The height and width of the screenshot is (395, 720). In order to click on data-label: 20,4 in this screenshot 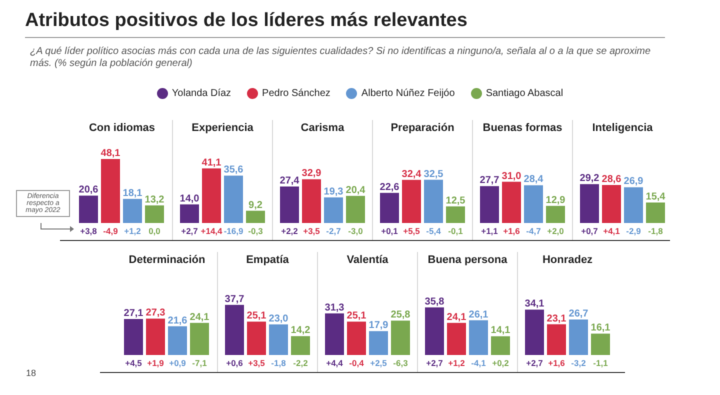, I will do `click(356, 190)`.